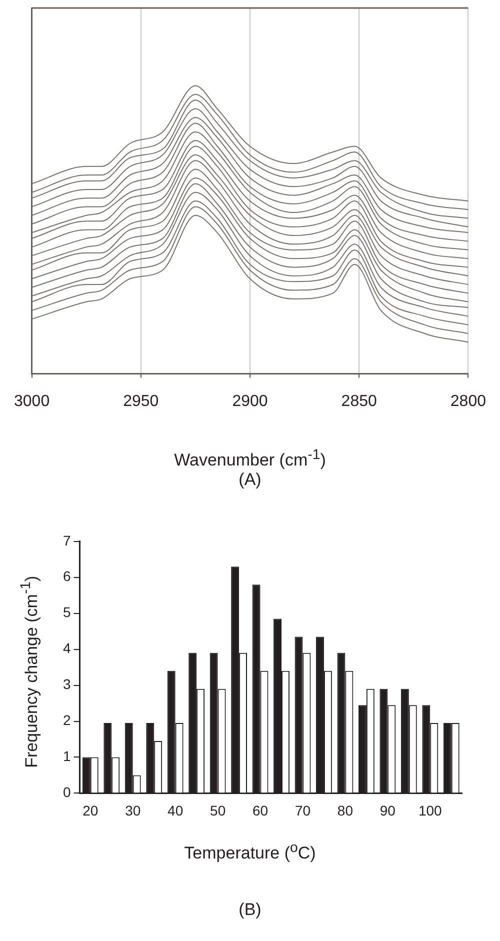 This screenshot has height=941, width=500. Describe the element at coordinates (66, 540) in the screenshot. I see `y-tick-label: 7` at that location.